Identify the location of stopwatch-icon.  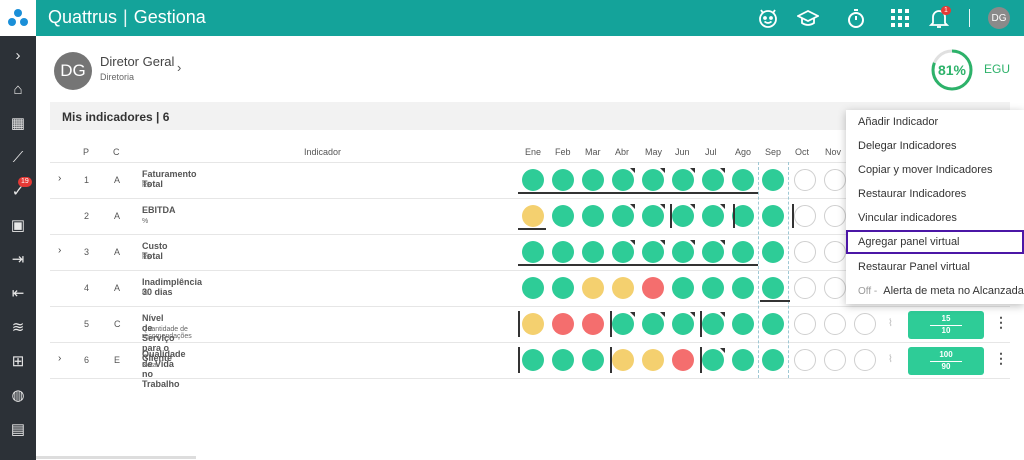
(856, 18).